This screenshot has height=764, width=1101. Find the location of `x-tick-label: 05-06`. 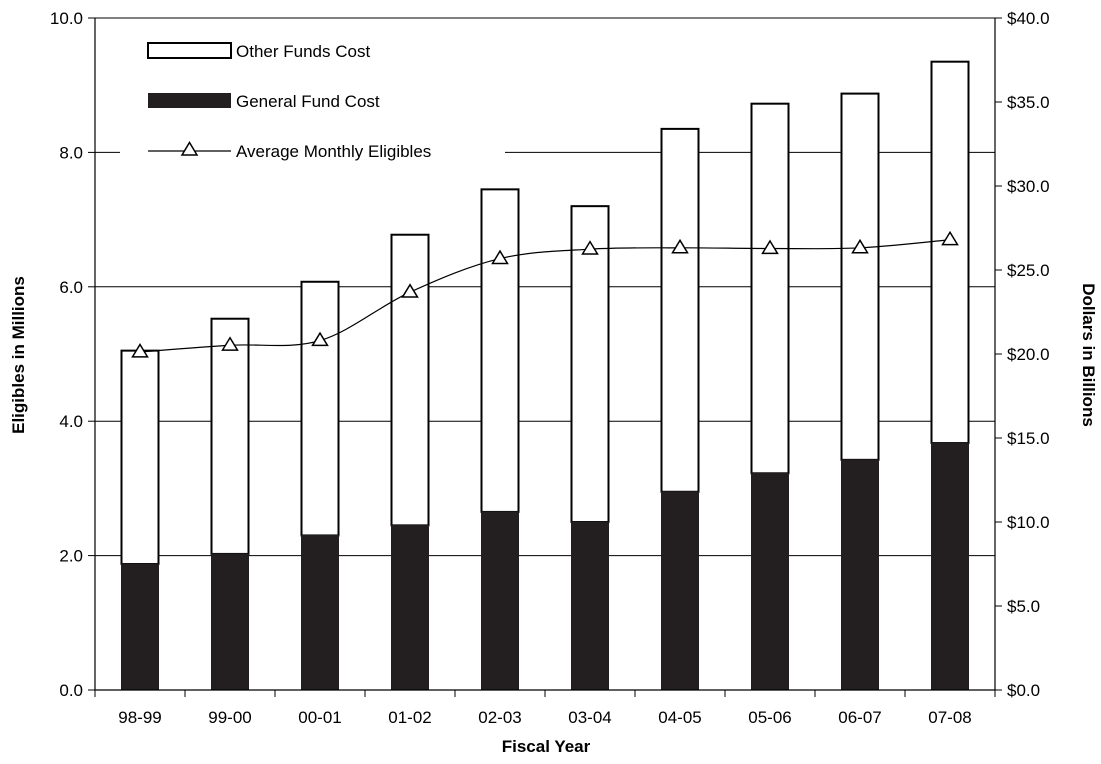

x-tick-label: 05-06 is located at coordinates (769, 717).